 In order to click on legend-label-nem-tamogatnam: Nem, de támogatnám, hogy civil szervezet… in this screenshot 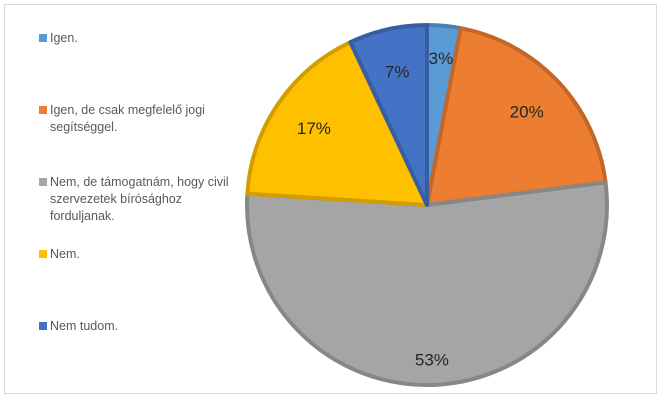, I will do `click(139, 199)`.